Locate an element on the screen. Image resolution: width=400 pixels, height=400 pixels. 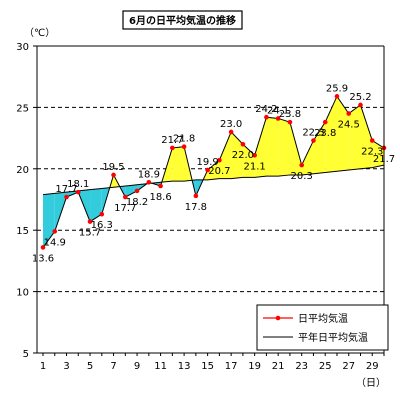
x-tick-label-17: 17 is located at coordinates (231, 366).